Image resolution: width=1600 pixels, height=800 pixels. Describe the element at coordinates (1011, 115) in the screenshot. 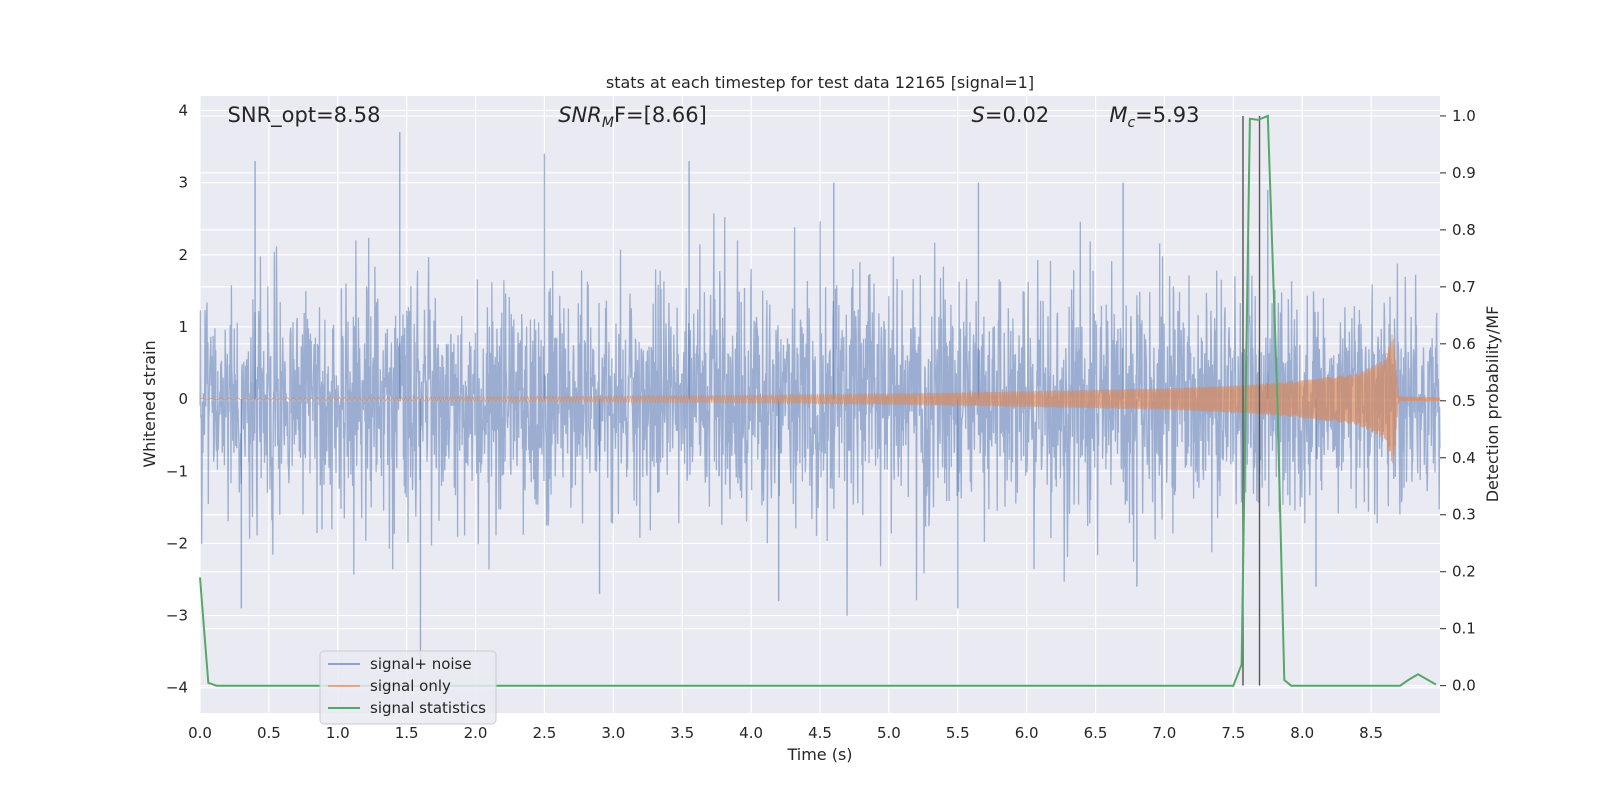

I see `annotation-text: S=0.02` at that location.